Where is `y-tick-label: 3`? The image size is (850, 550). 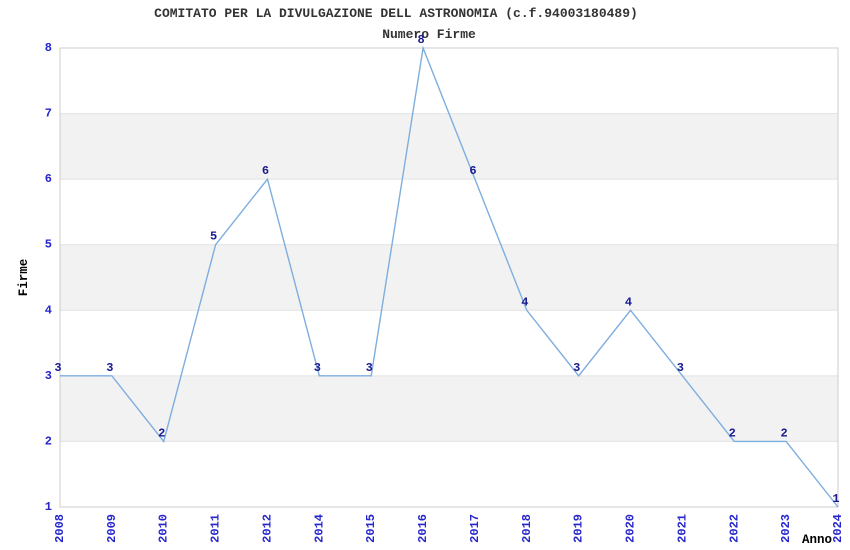 y-tick-label: 3 is located at coordinates (48, 376).